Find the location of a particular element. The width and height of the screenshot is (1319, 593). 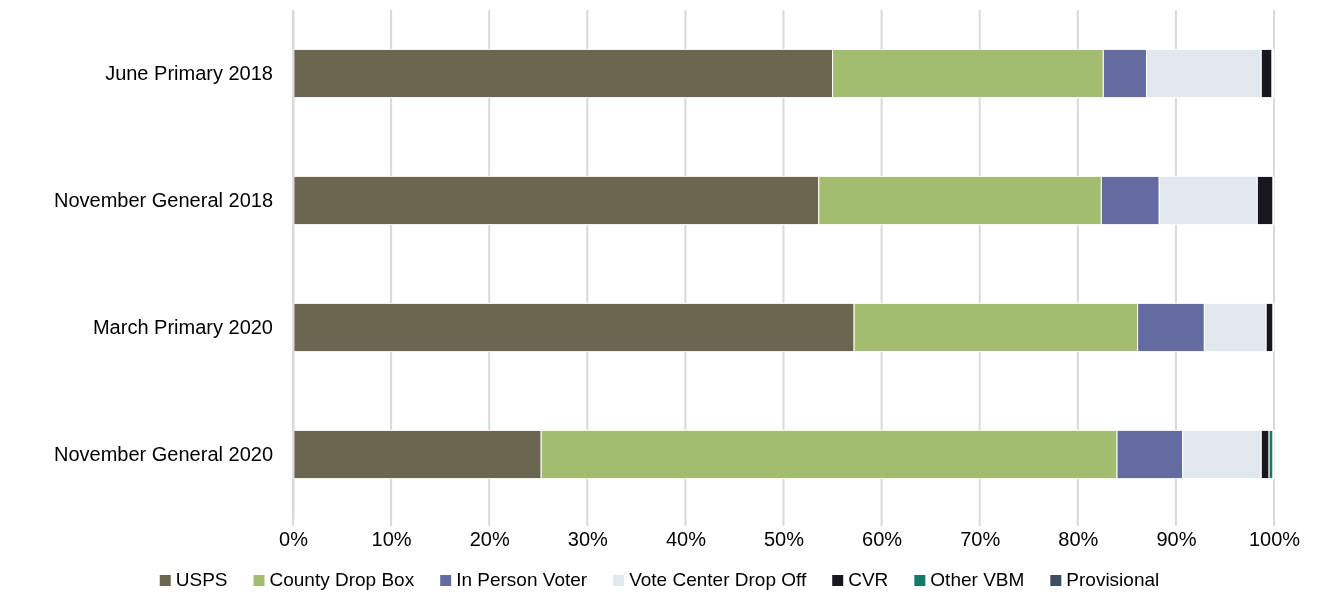

x-tick-label: 100% is located at coordinates (1274, 539).